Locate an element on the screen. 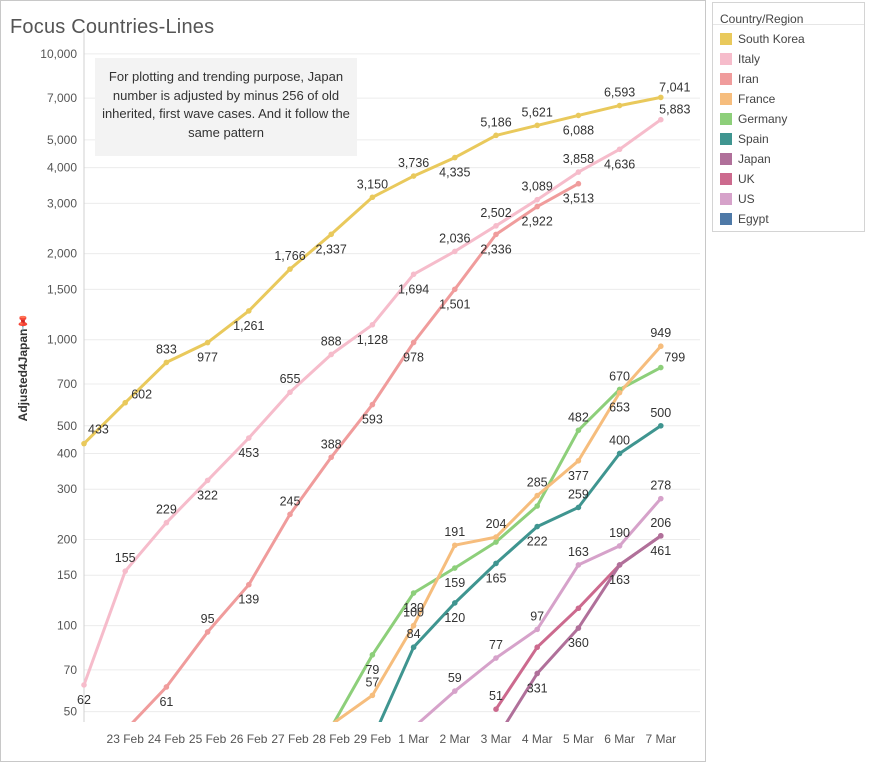 This screenshot has height=764, width=869. data-label: 655 is located at coordinates (290, 379).